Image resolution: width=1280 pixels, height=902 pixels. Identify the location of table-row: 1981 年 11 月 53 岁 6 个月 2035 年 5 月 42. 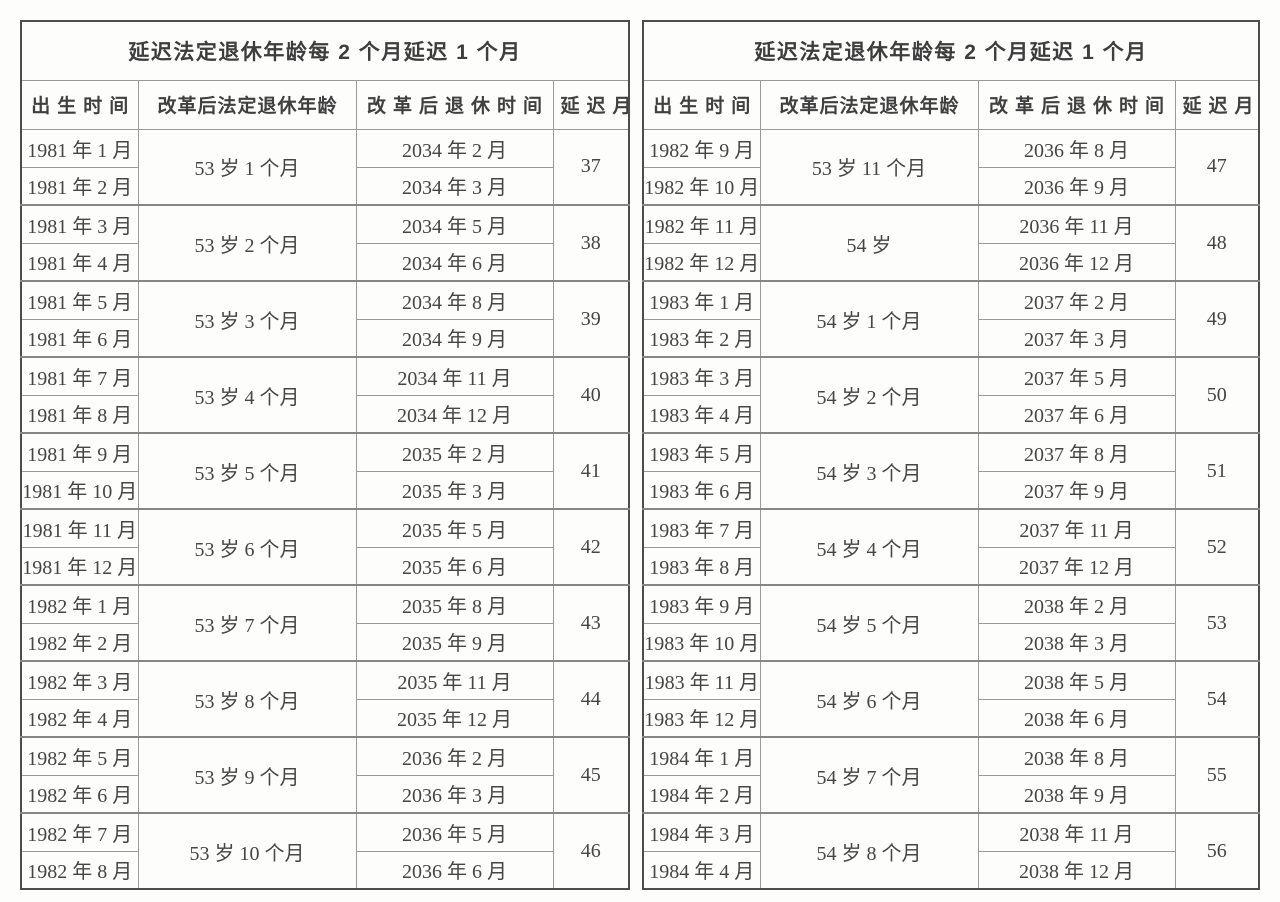
(325, 547).